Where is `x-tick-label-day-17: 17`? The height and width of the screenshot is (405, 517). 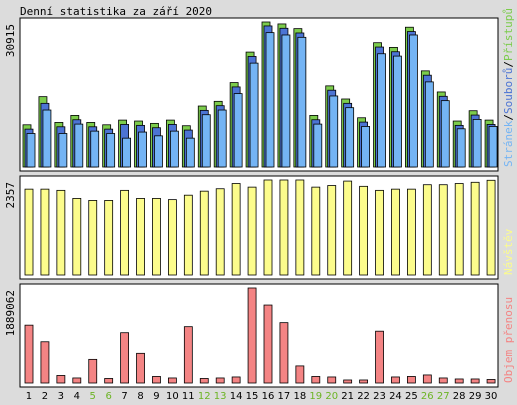
x-tick-label-day-17: 17 is located at coordinates (284, 396).